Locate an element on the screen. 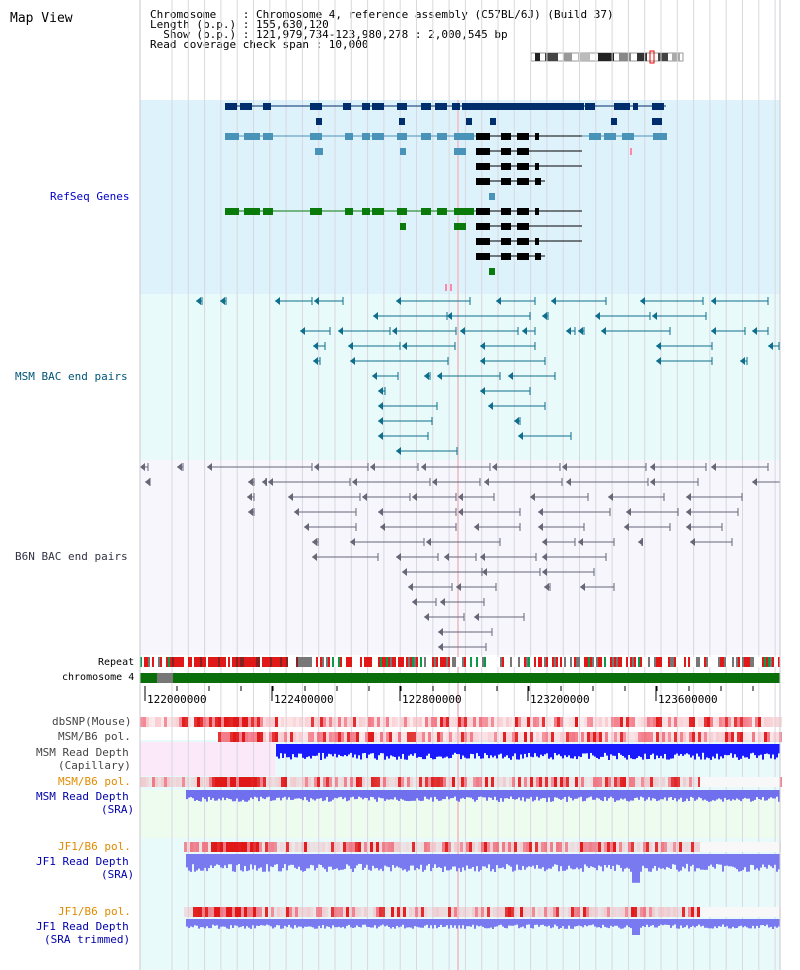  axis-tick-label: 122000000 is located at coordinates (177, 699).